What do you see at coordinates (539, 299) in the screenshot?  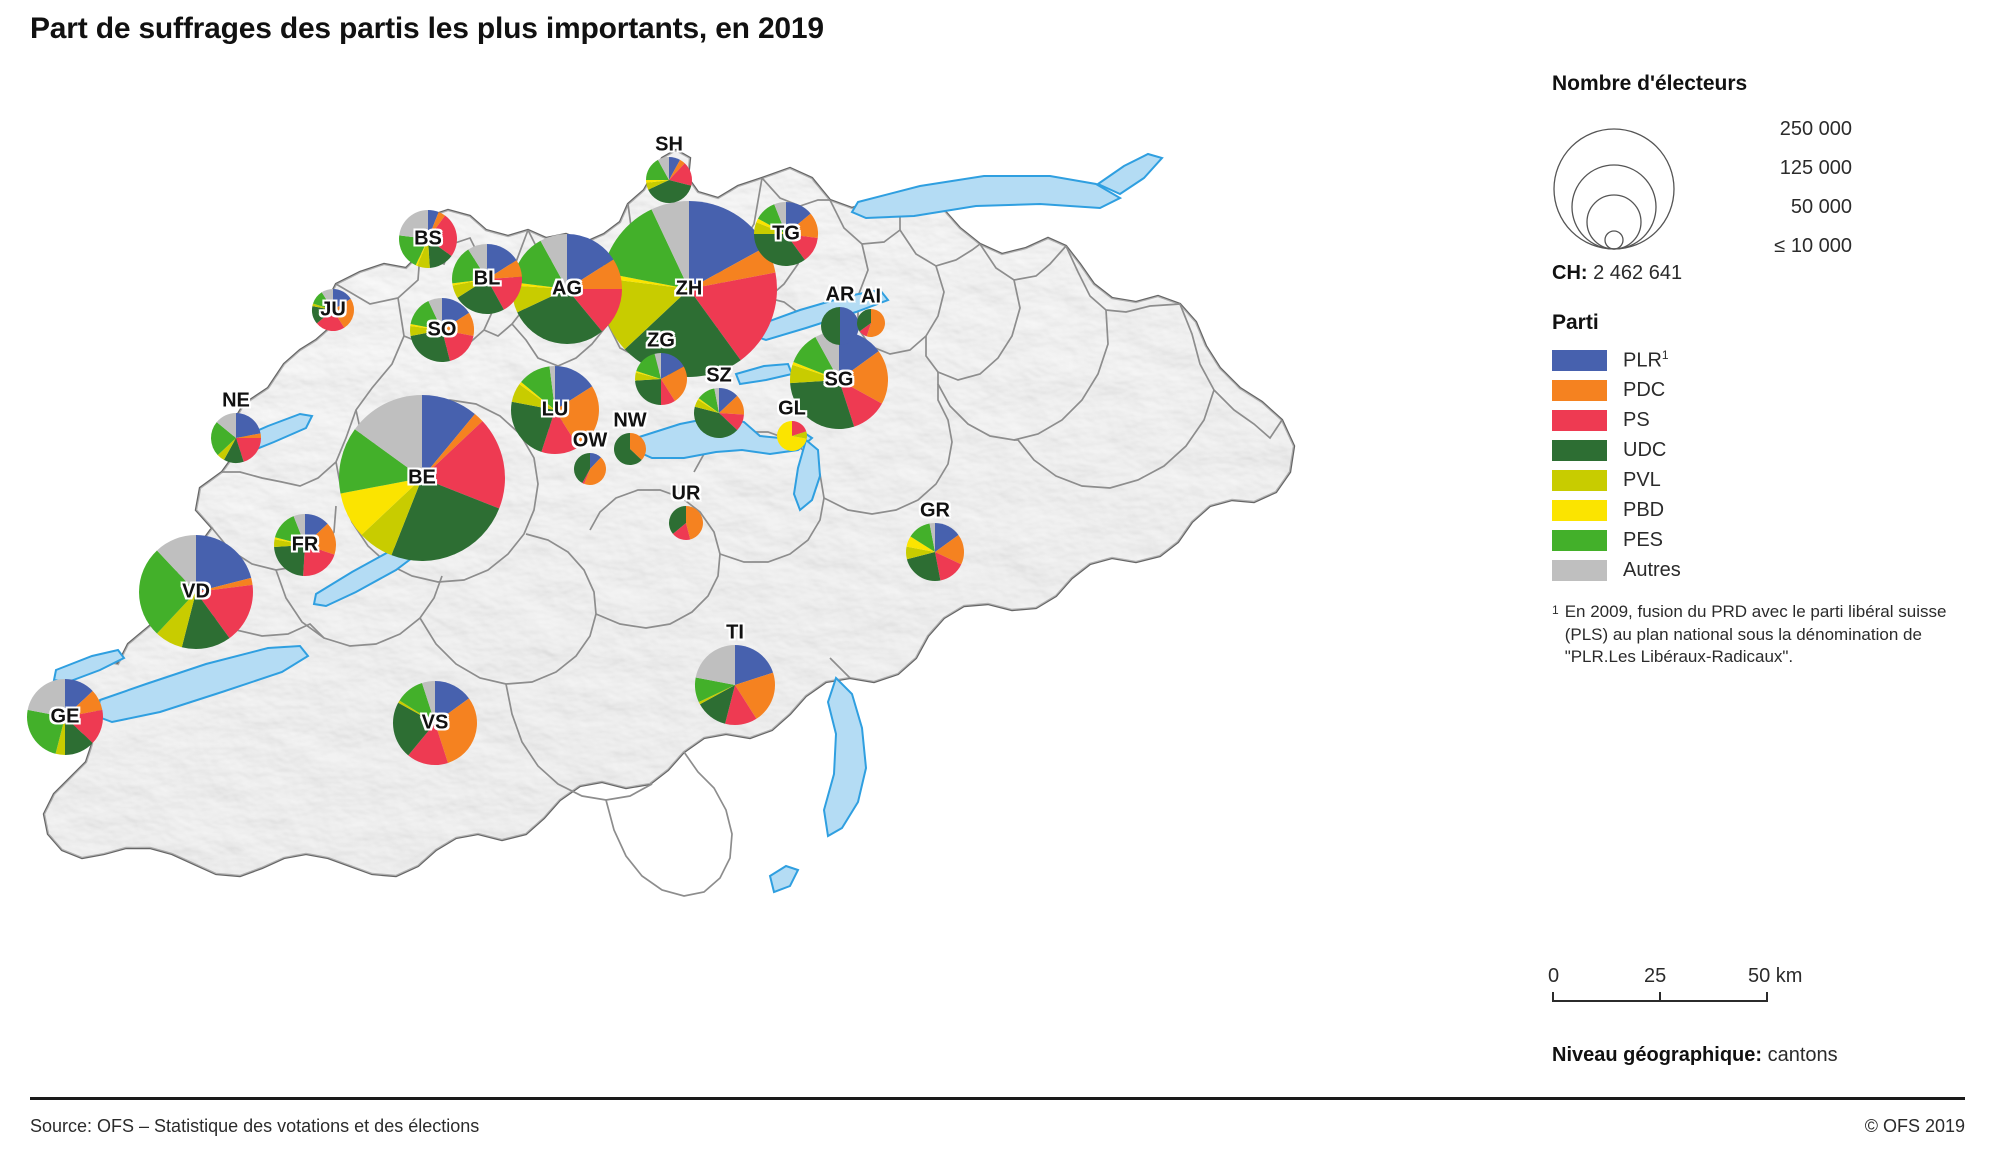 I see `pie-slice-ag-pvl` at bounding box center [539, 299].